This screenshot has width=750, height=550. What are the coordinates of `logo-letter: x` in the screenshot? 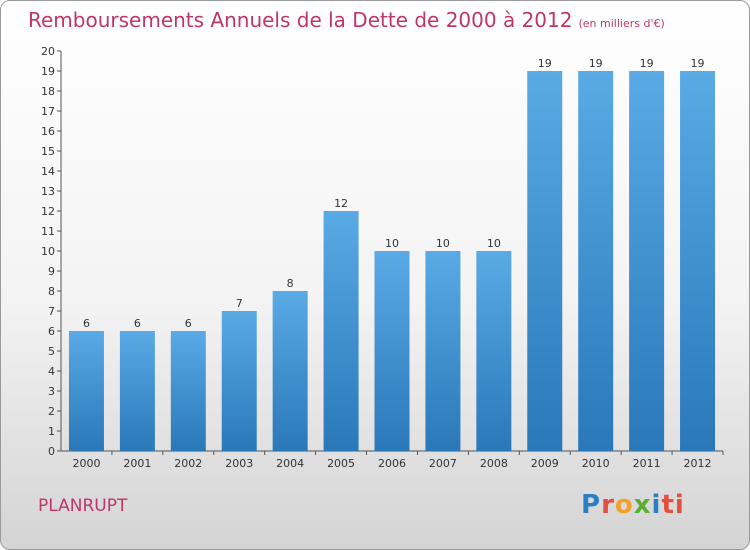 It's located at (642, 505).